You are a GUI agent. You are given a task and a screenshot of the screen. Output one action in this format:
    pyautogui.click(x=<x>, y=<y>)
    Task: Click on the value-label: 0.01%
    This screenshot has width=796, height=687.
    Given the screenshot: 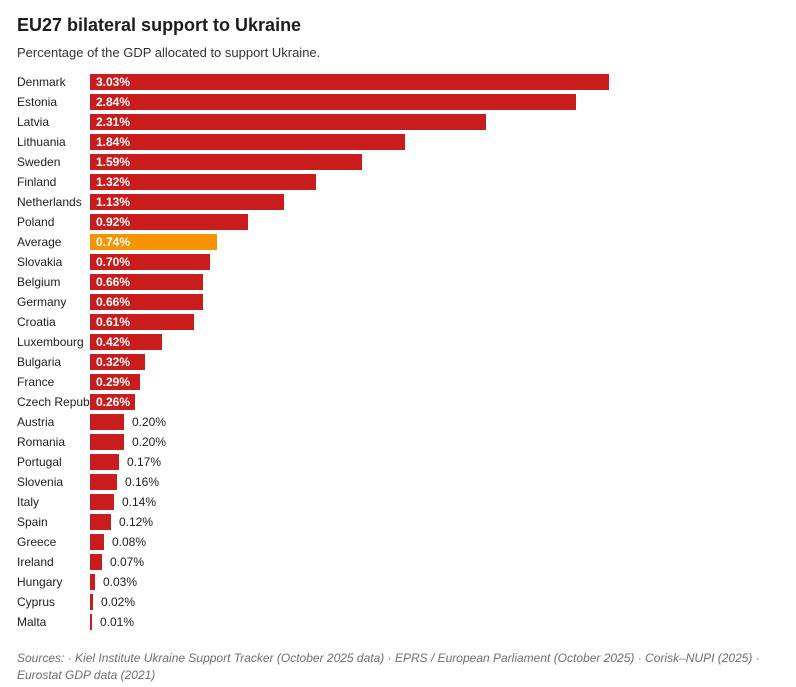 What is the action you would take?
    pyautogui.click(x=117, y=622)
    